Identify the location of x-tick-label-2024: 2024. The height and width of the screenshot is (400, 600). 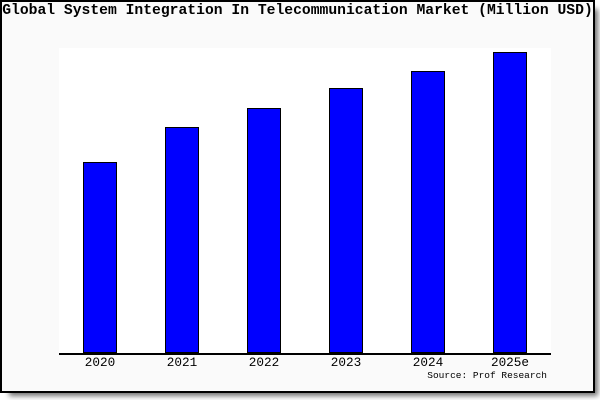
(428, 362).